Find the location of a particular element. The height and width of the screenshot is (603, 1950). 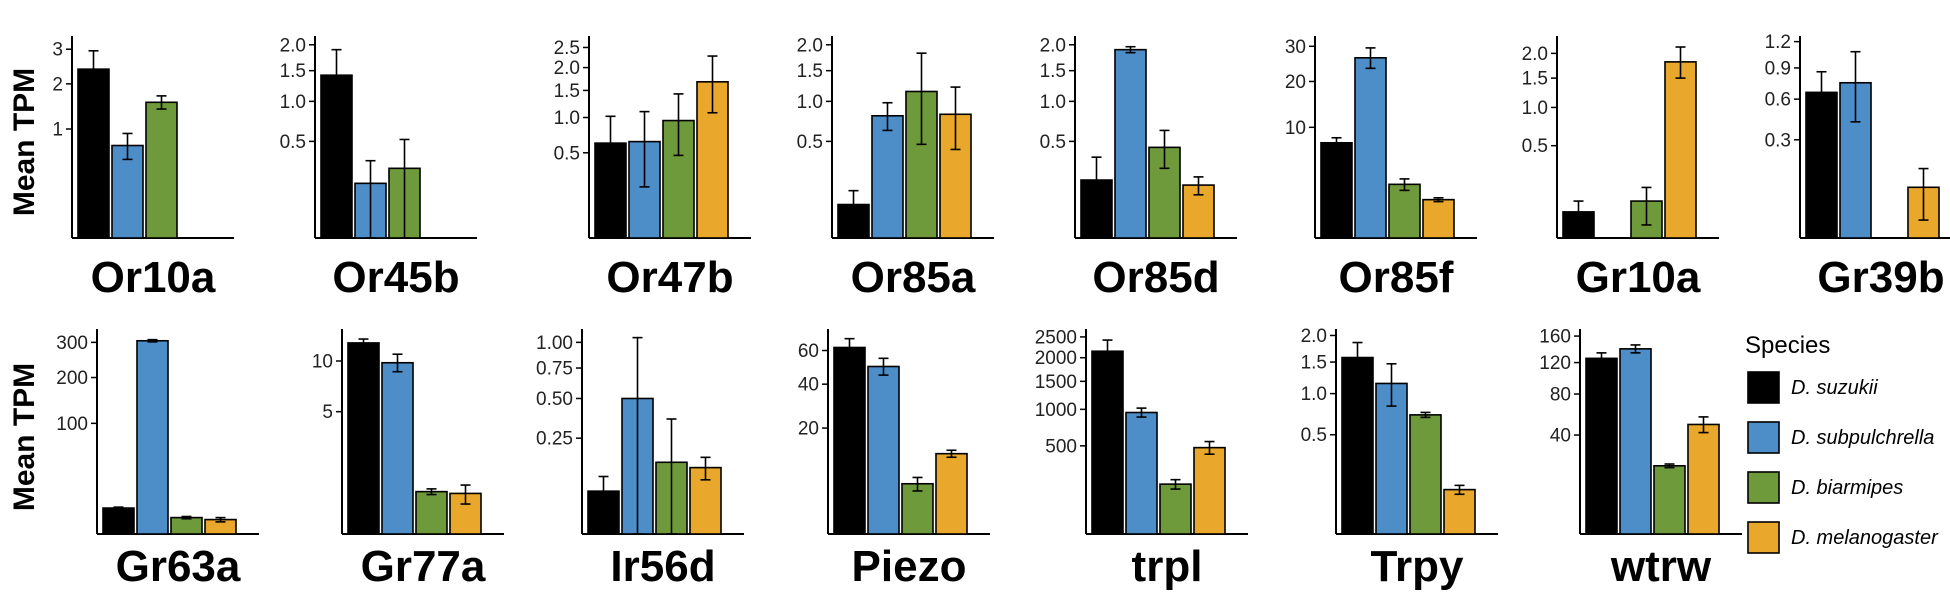

y-tick-label: 1000 is located at coordinates (1056, 410).